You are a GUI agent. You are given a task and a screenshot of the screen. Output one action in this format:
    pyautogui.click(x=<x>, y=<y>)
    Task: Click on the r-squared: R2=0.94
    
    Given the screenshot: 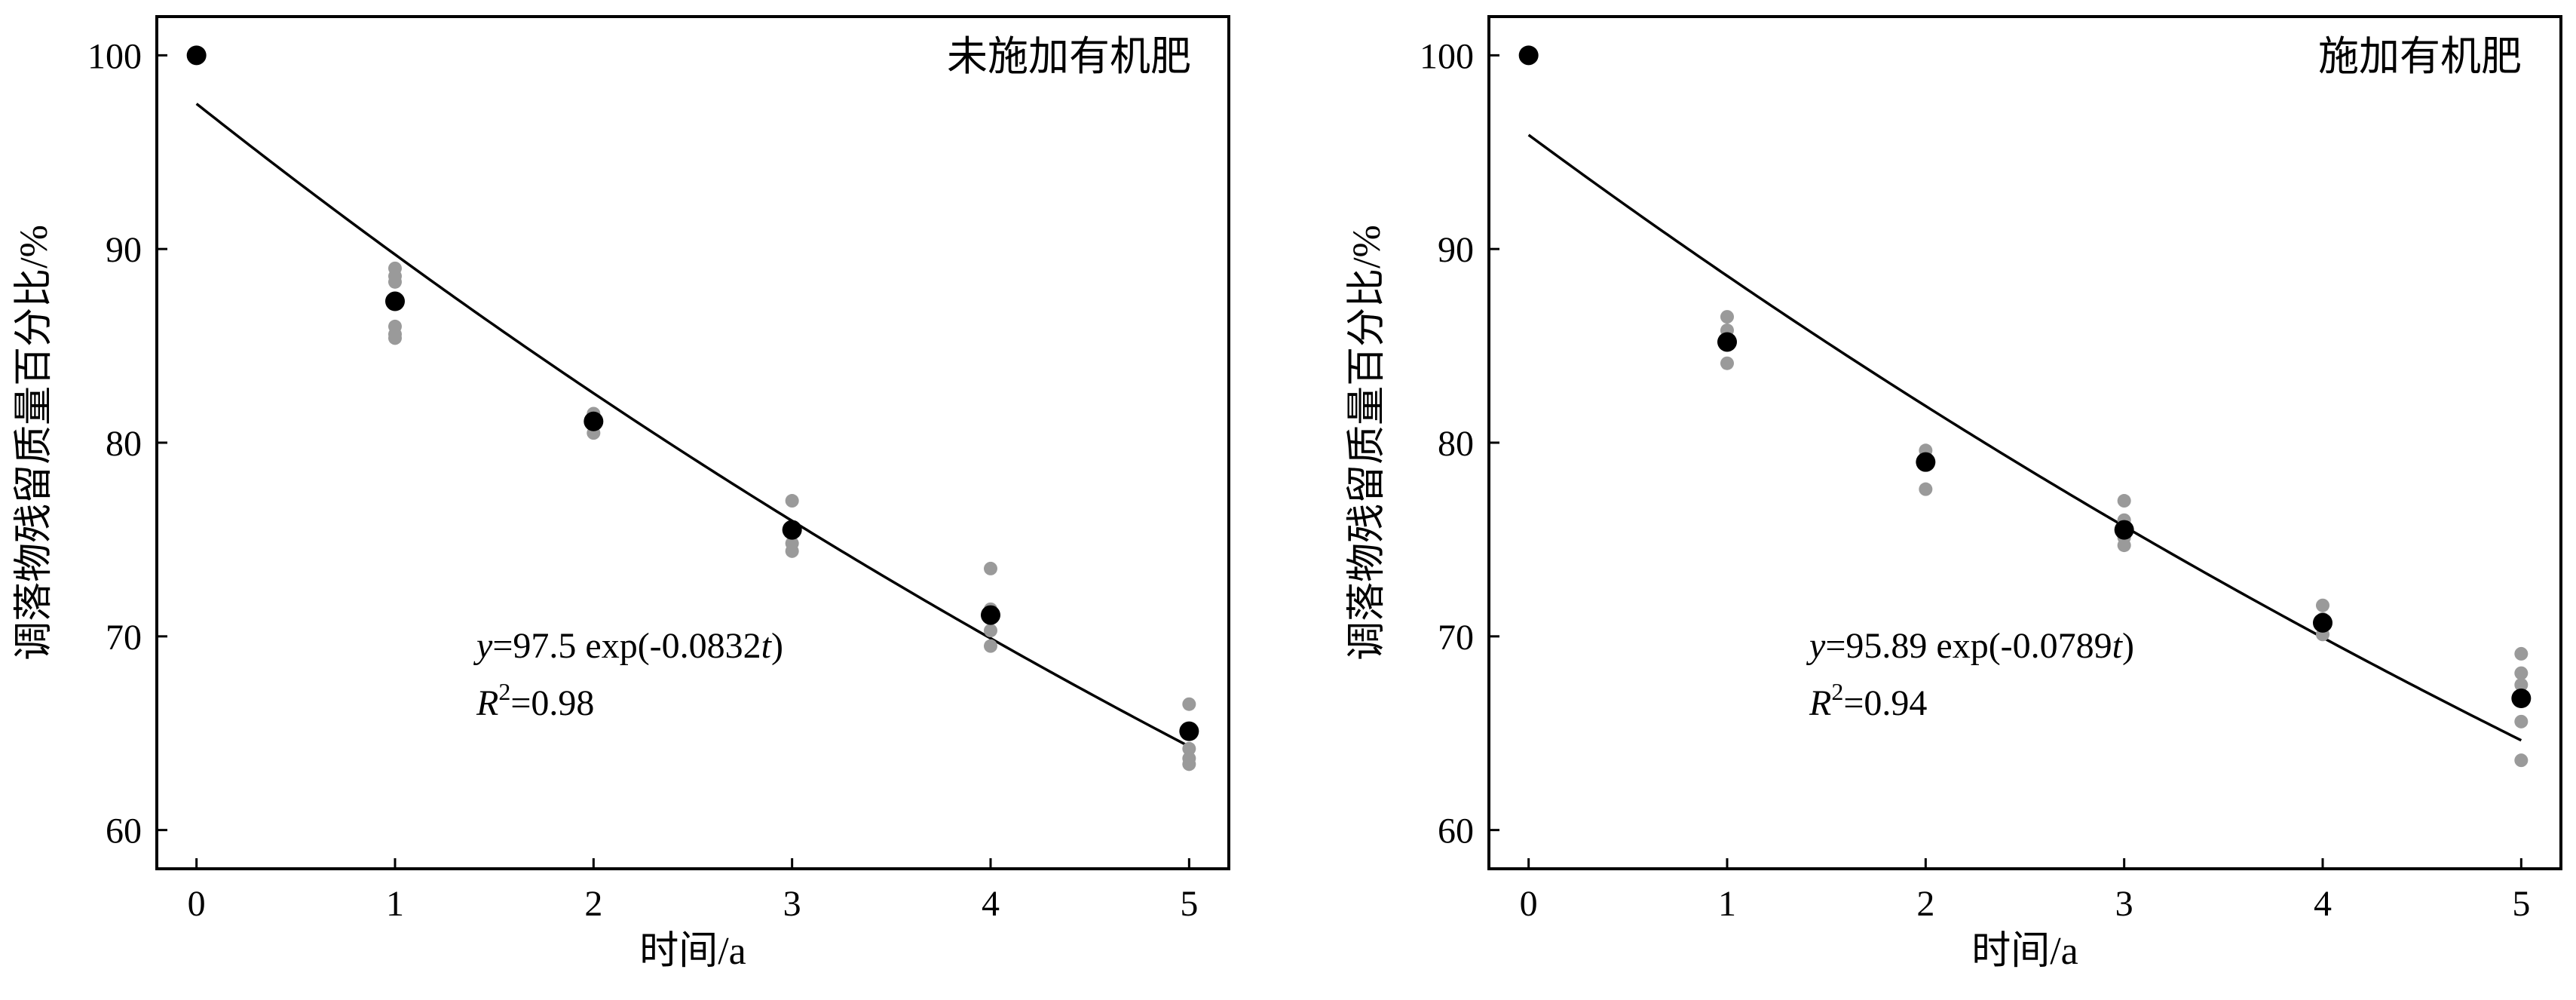 What is the action you would take?
    pyautogui.click(x=1868, y=700)
    